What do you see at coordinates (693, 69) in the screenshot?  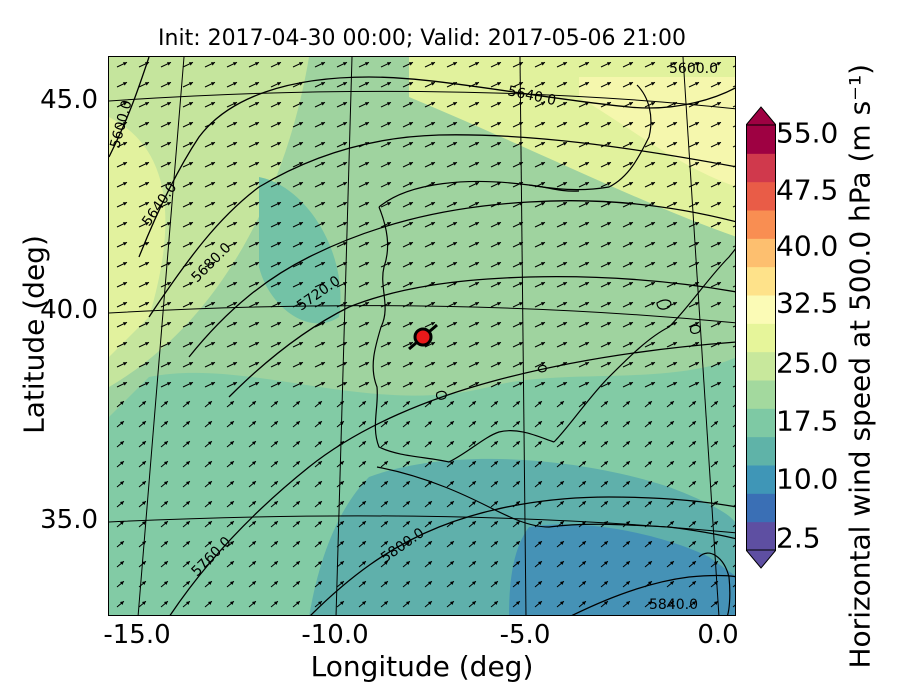 I see `contour-label-5600-east: 5600.0` at bounding box center [693, 69].